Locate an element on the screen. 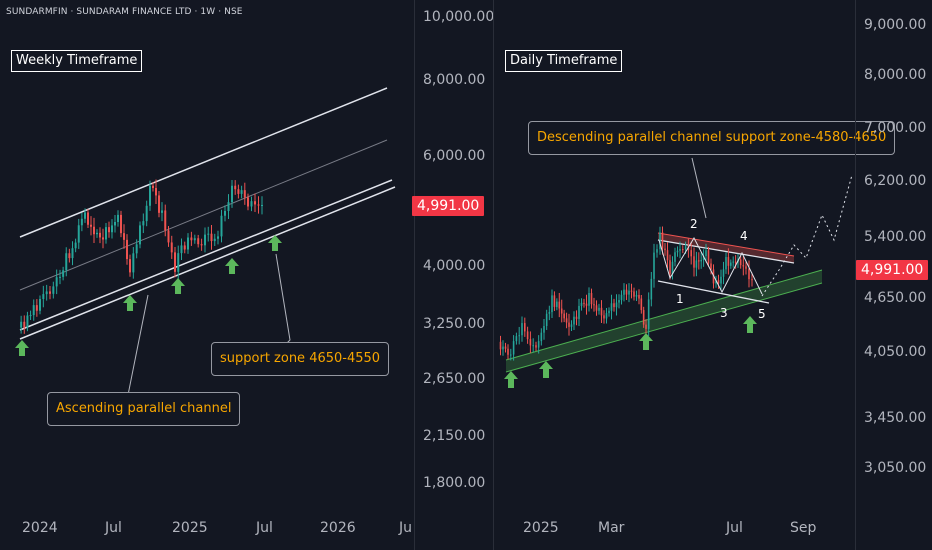  daily-candles is located at coordinates (626, 293).